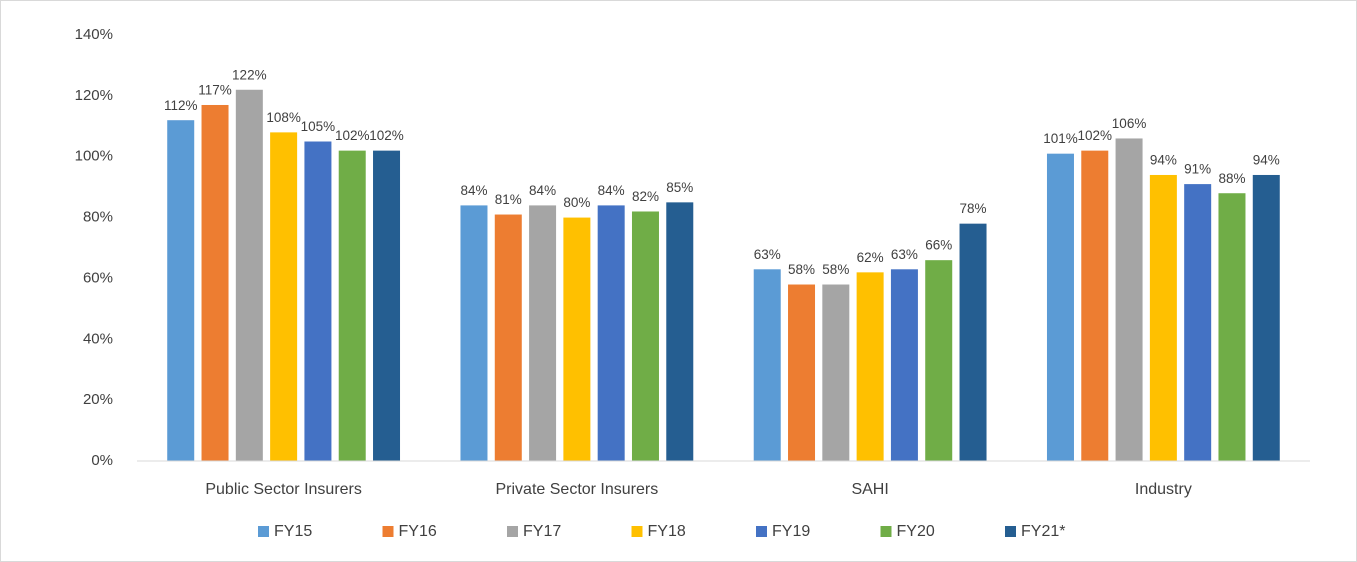 The image size is (1357, 562). What do you see at coordinates (791, 531) in the screenshot?
I see `legend-label: FY19` at bounding box center [791, 531].